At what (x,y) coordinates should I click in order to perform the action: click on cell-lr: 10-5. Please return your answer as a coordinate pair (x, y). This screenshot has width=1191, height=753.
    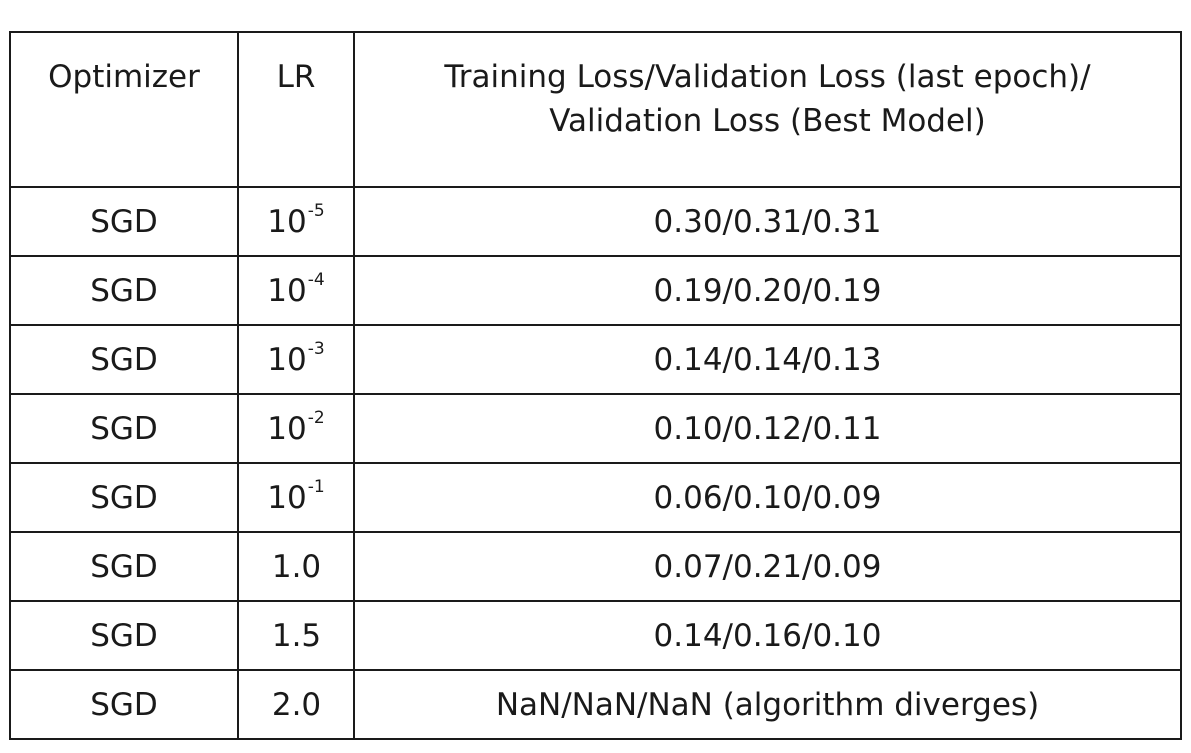
    Looking at the image, I should click on (296, 221).